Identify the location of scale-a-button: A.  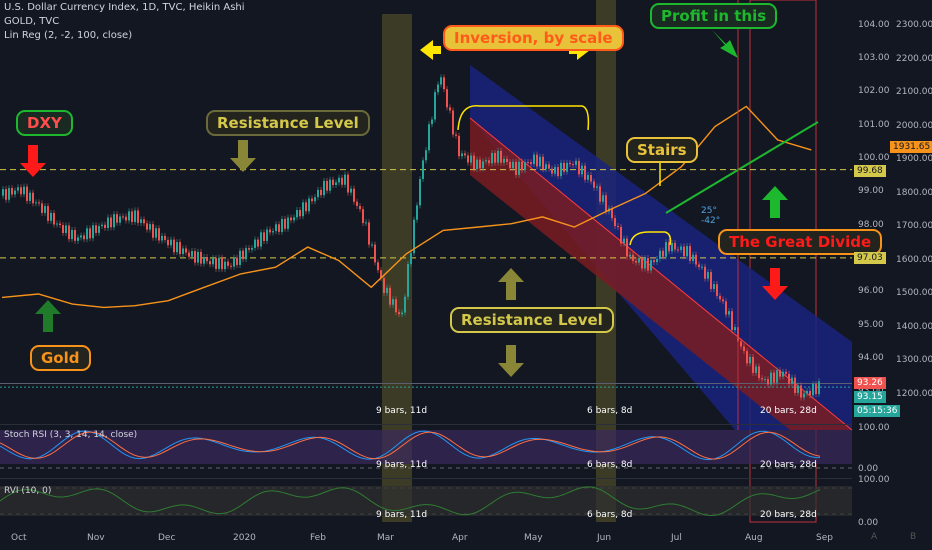
(874, 537).